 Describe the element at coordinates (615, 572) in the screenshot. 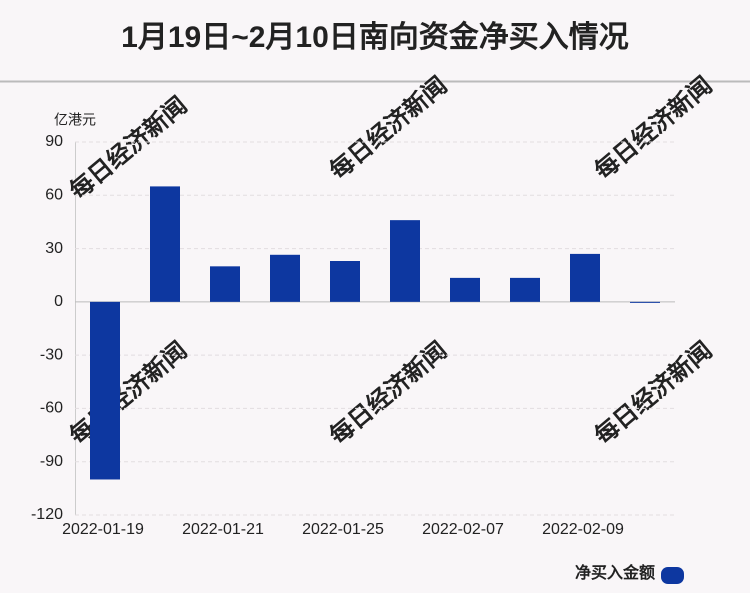

I see `legend-label: 净买入金额` at that location.